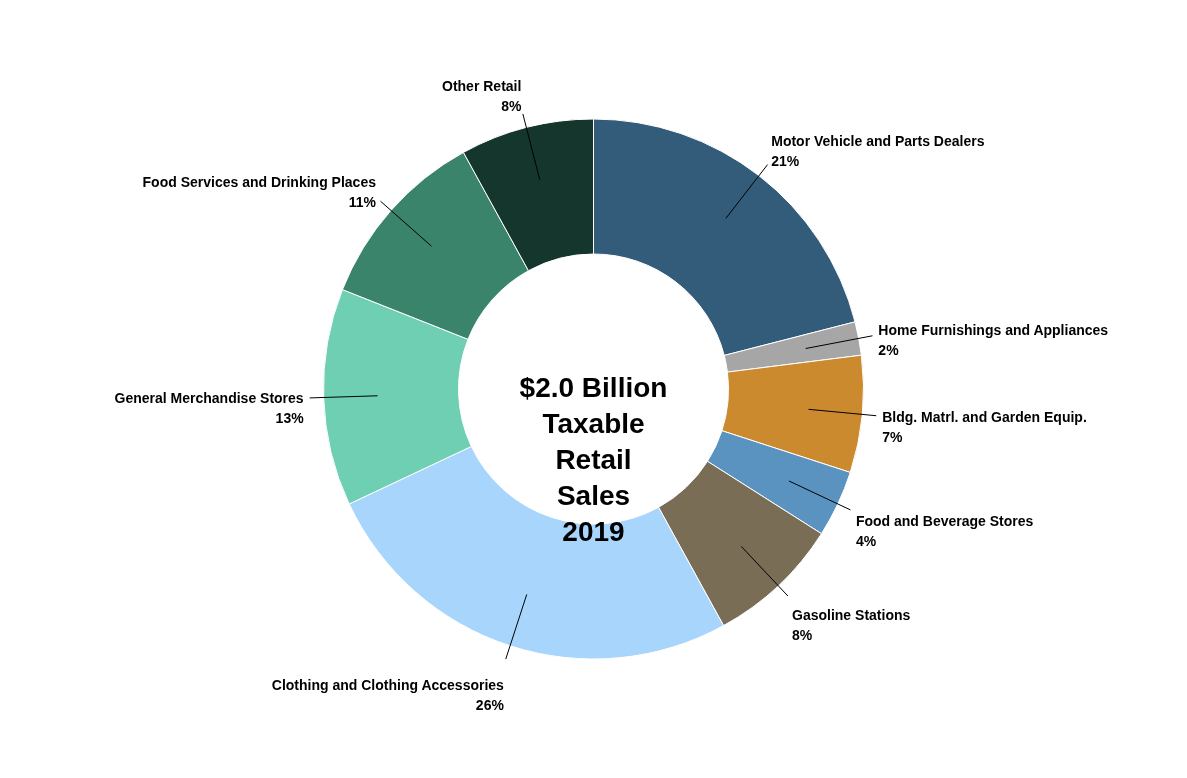 This screenshot has height=778, width=1187. Describe the element at coordinates (984, 417) in the screenshot. I see `slice-label: Bldg. Matrl. and Garden Equip.` at that location.